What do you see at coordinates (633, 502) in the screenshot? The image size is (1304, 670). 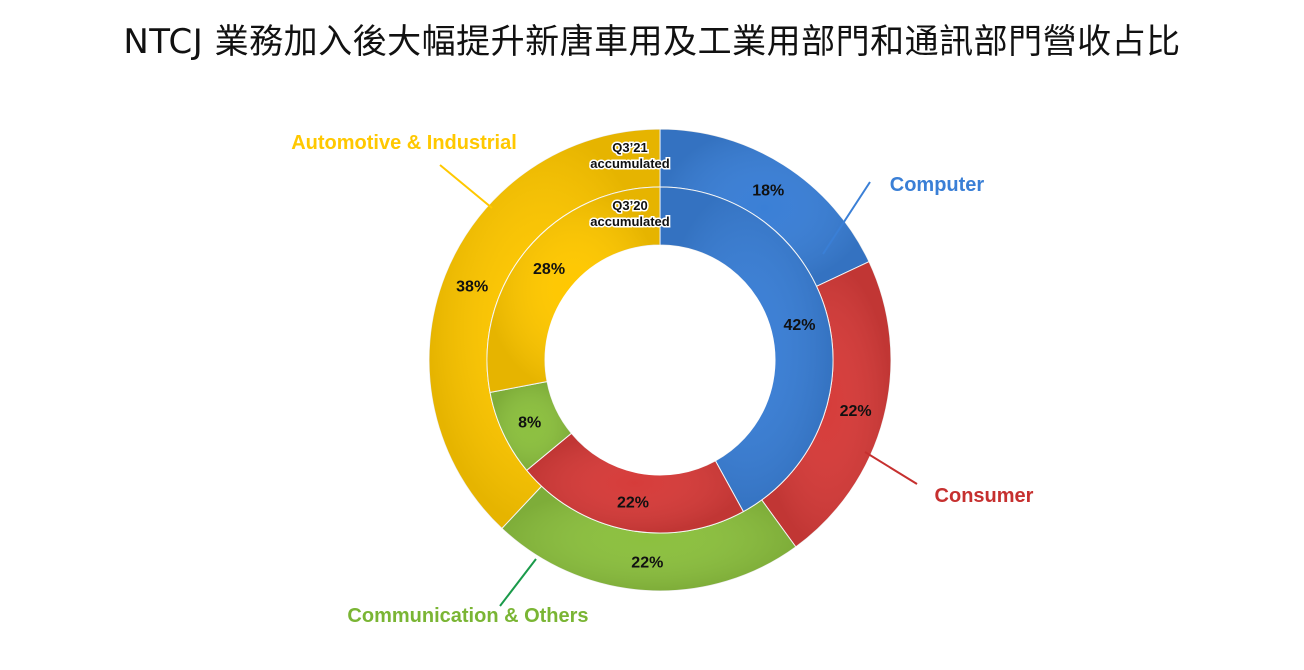 I see `inner-pct-label-consumer: 22%` at bounding box center [633, 502].